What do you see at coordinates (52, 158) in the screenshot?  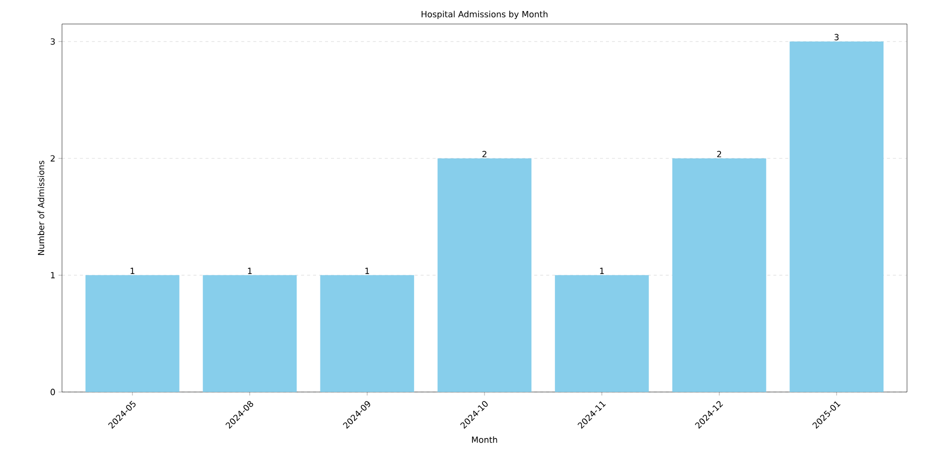 I see `y-tick-label: 2` at bounding box center [52, 158].